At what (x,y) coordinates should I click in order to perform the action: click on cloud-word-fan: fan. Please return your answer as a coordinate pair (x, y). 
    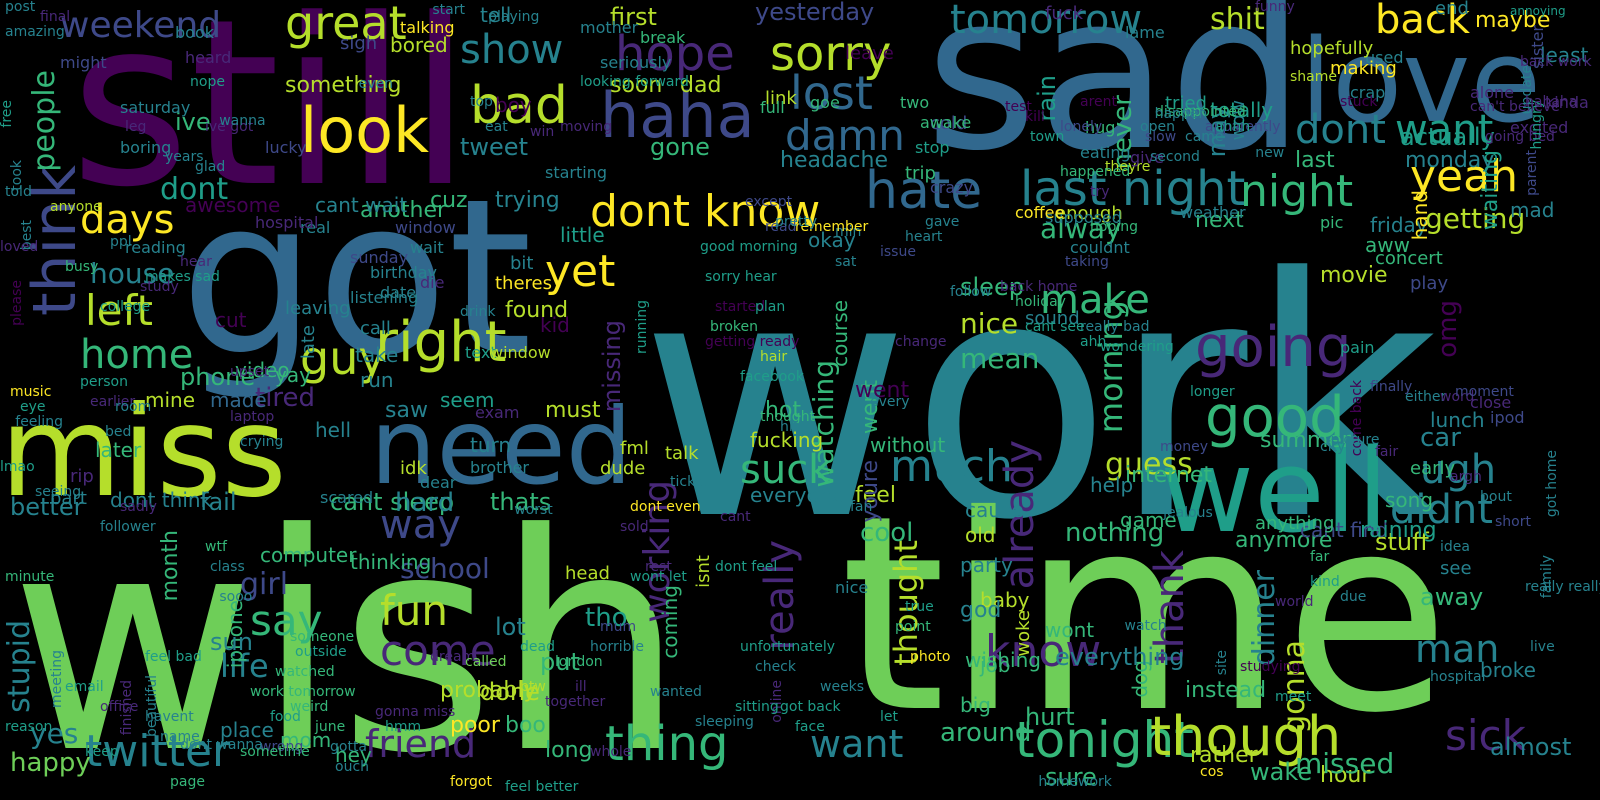
    Looking at the image, I should click on (861, 507).